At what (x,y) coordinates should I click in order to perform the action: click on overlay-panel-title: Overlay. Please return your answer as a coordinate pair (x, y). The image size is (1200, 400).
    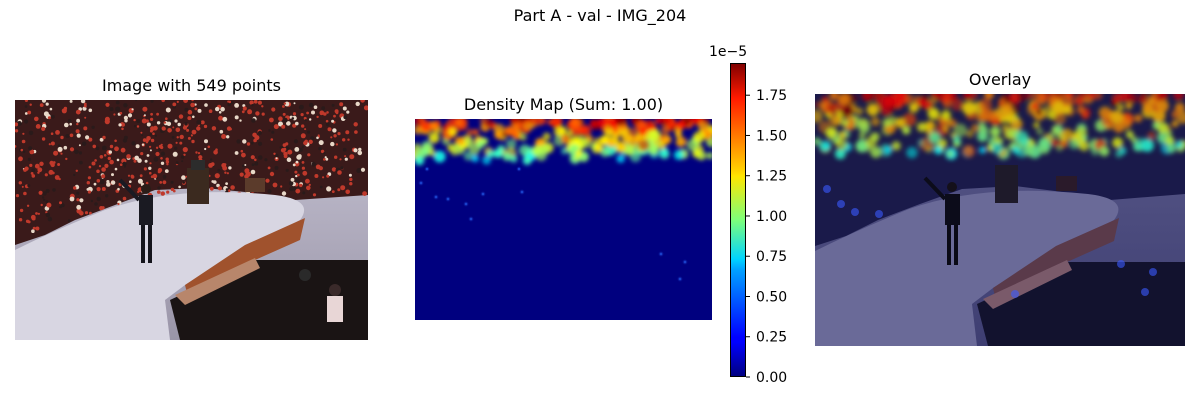
    Looking at the image, I should click on (1000, 79).